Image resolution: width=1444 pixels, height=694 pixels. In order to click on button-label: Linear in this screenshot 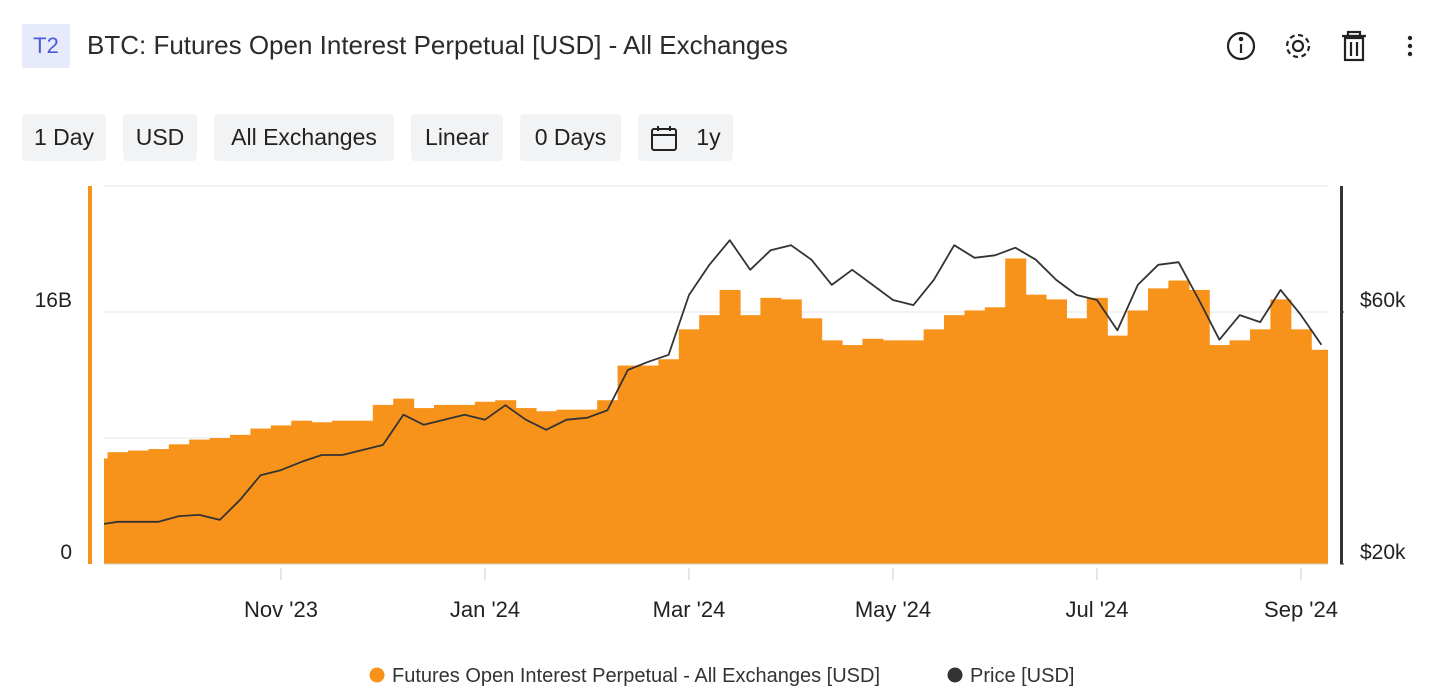, I will do `click(457, 137)`.